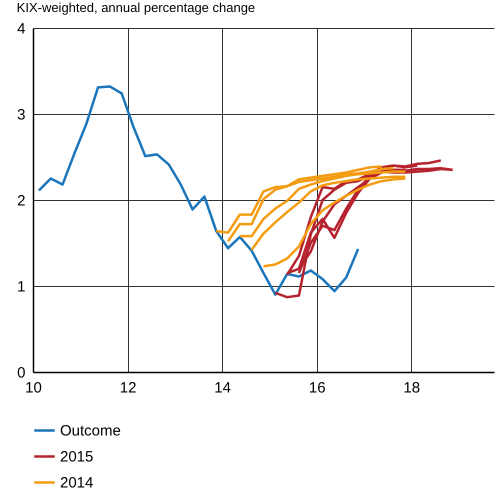 This screenshot has height=497, width=496. What do you see at coordinates (21, 29) in the screenshot?
I see `y-tick-label: 4` at bounding box center [21, 29].